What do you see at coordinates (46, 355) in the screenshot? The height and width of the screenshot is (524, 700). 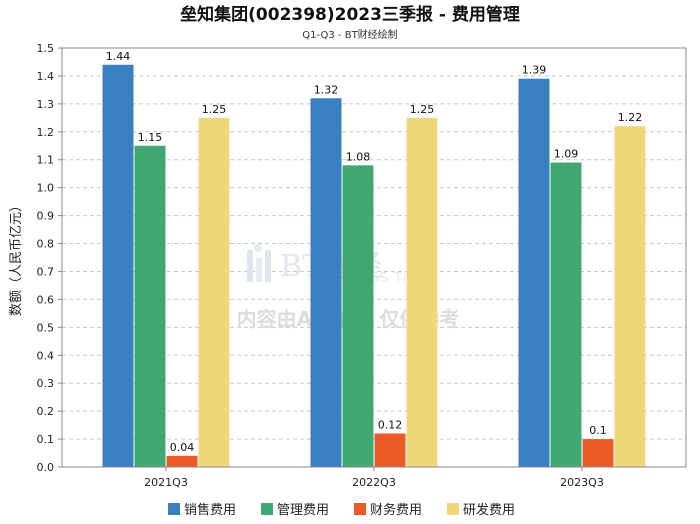 I see `y-tick-label: 0.4` at bounding box center [46, 355].